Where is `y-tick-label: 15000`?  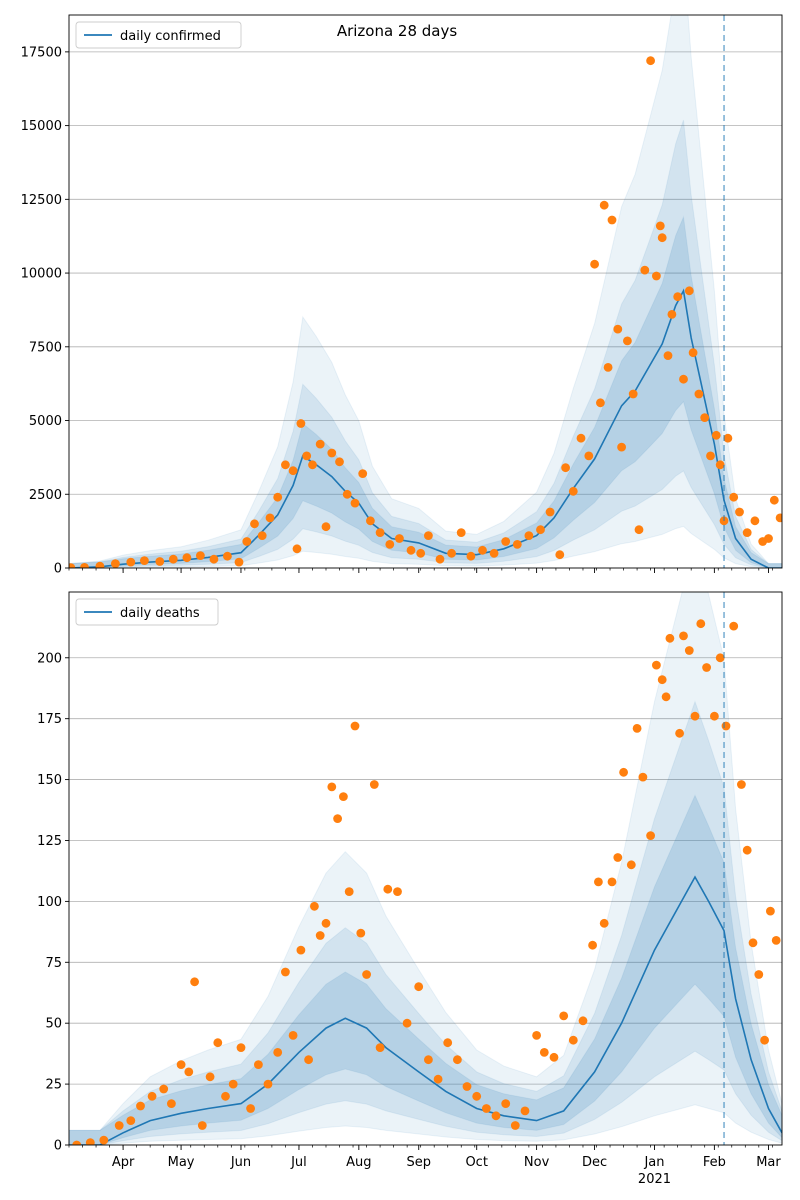 y-tick-label: 15000 is located at coordinates (41, 126).